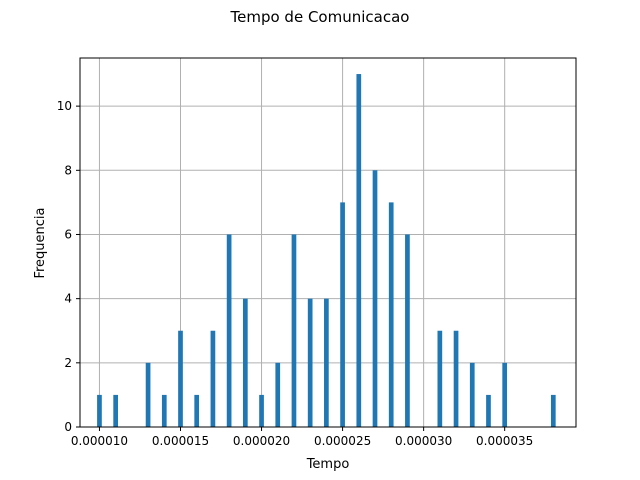 Image resolution: width=640 pixels, height=480 pixels. I want to click on x-tick-label: 0.000030, so click(423, 441).